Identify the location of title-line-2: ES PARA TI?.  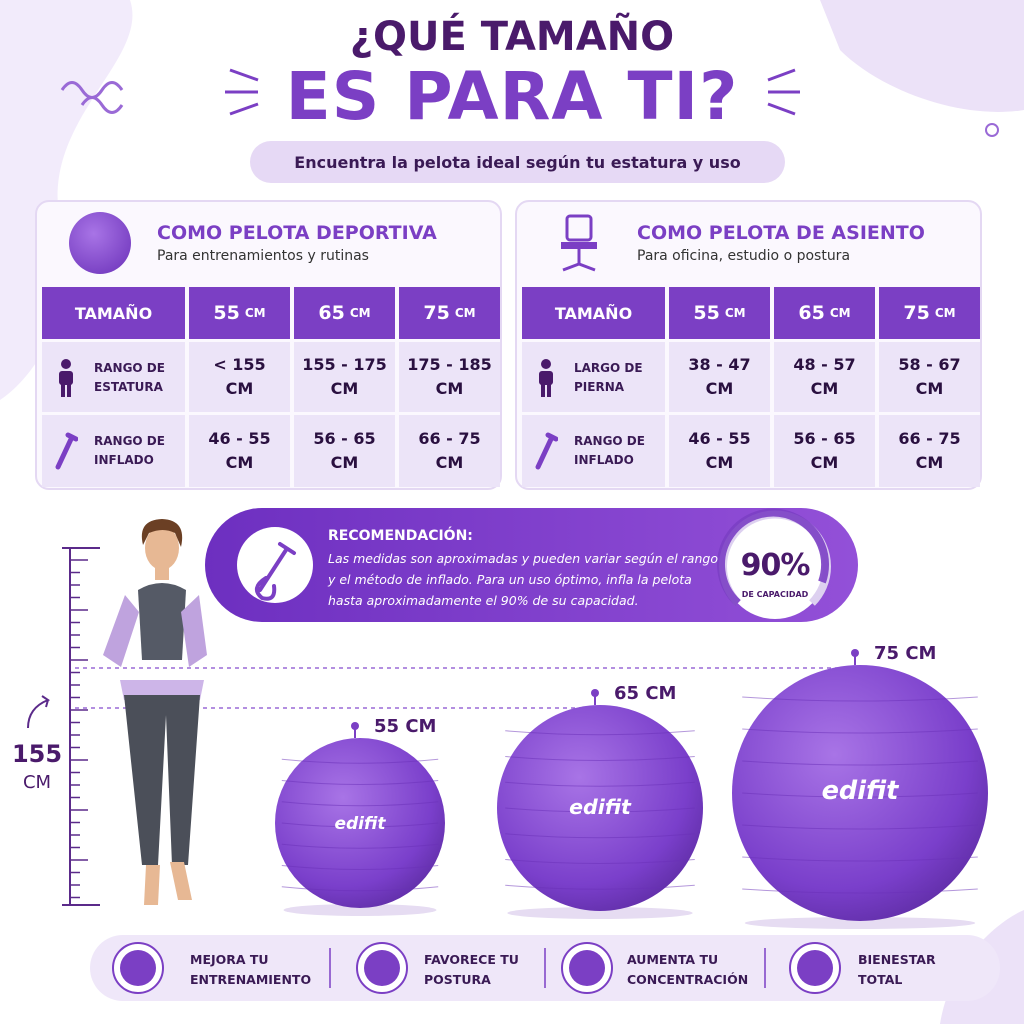
(512, 96).